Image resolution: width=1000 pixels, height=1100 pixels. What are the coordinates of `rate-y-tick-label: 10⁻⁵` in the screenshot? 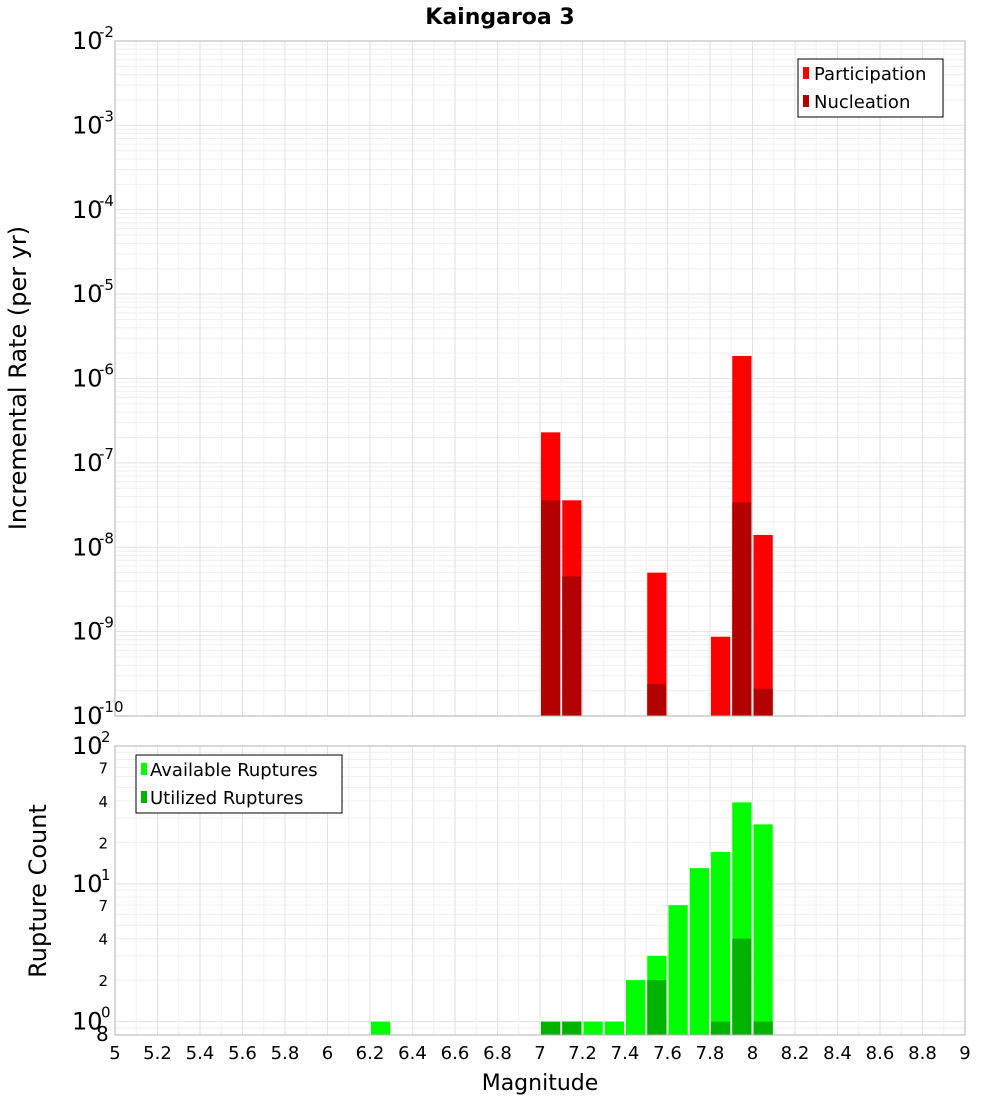 It's located at (93, 292).